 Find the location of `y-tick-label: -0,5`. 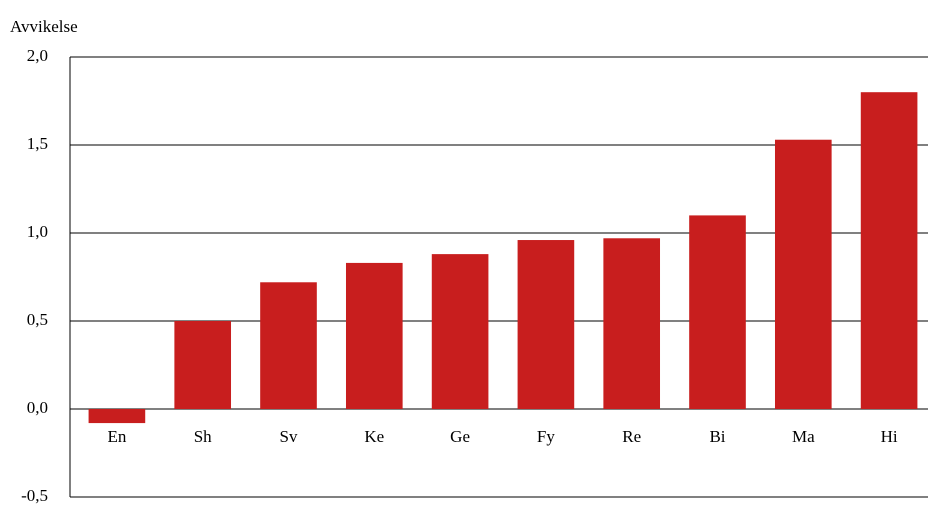

y-tick-label: -0,5 is located at coordinates (34, 495).